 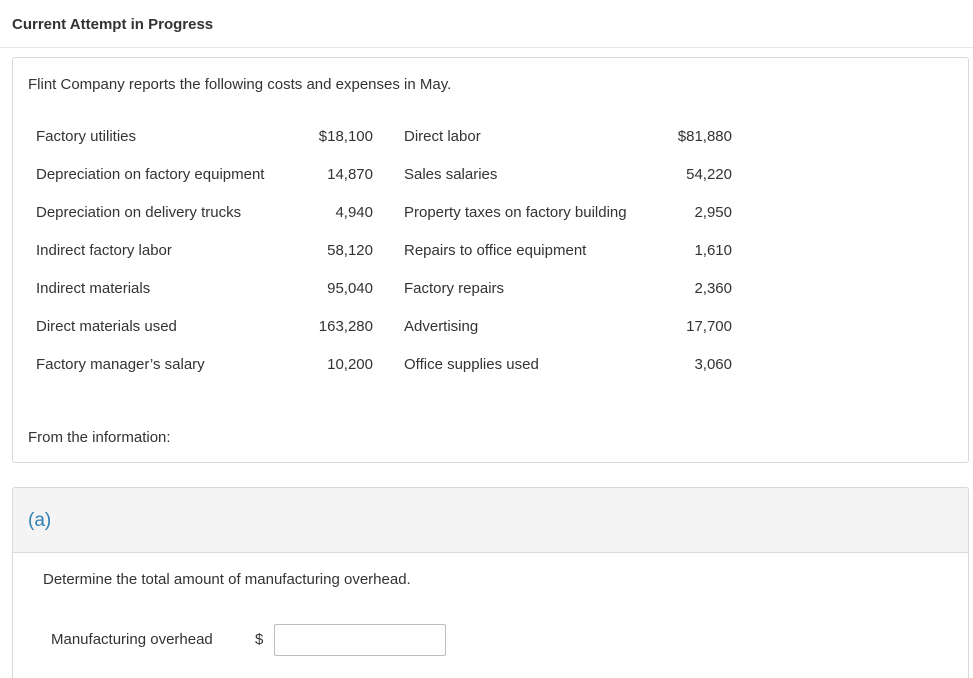 I want to click on cost-amount: $18,100, so click(x=345, y=136).